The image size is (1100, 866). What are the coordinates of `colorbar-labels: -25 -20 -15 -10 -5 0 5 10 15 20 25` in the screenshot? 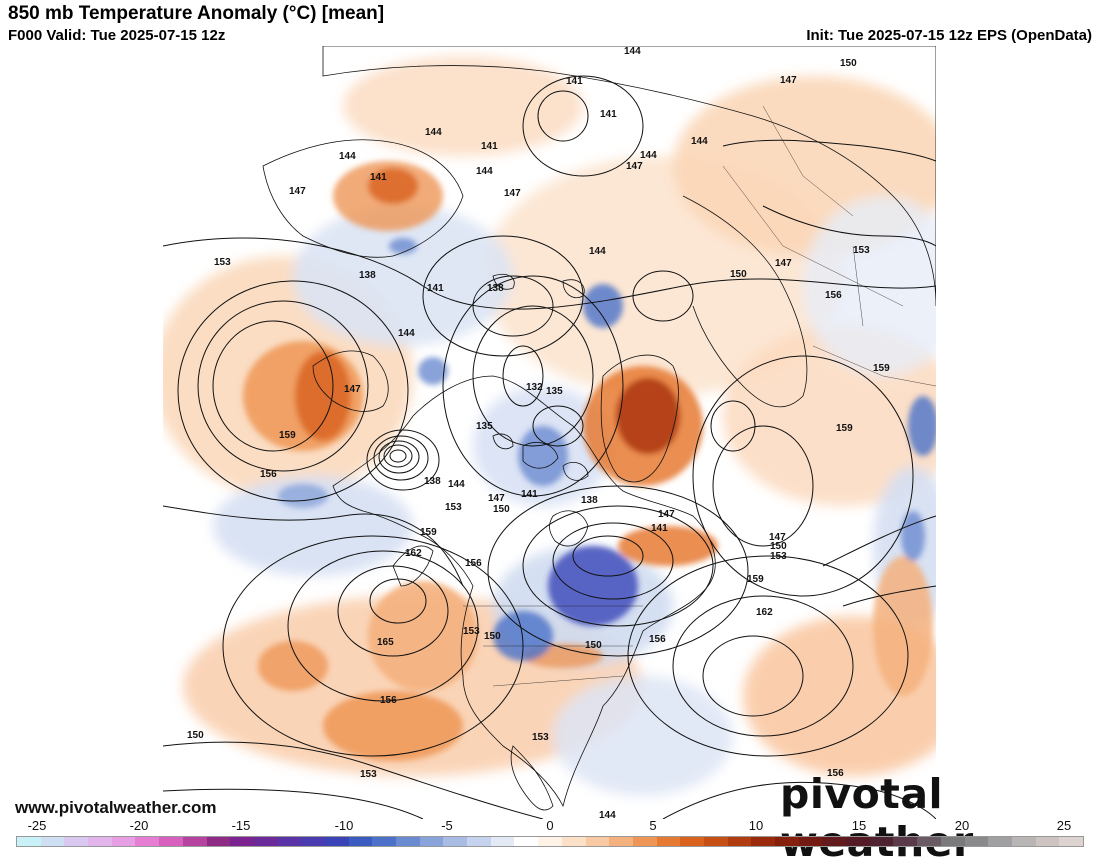 It's located at (550, 826).